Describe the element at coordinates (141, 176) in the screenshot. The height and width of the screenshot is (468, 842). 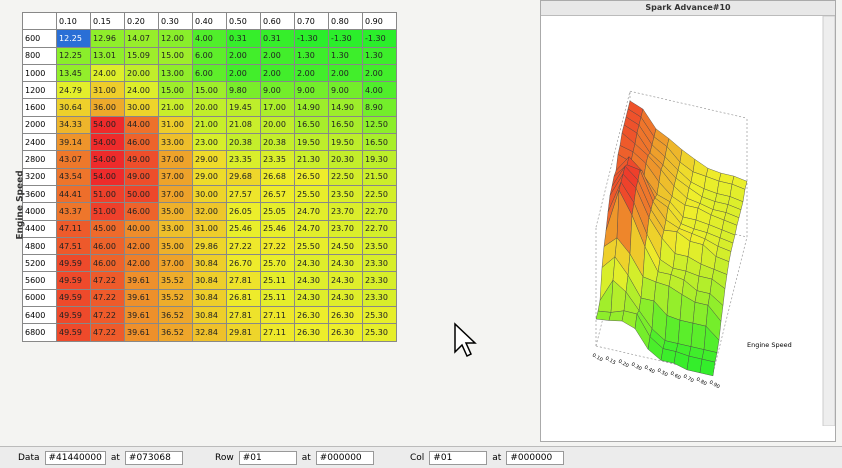
I see `table-cell: 49.00` at that location.